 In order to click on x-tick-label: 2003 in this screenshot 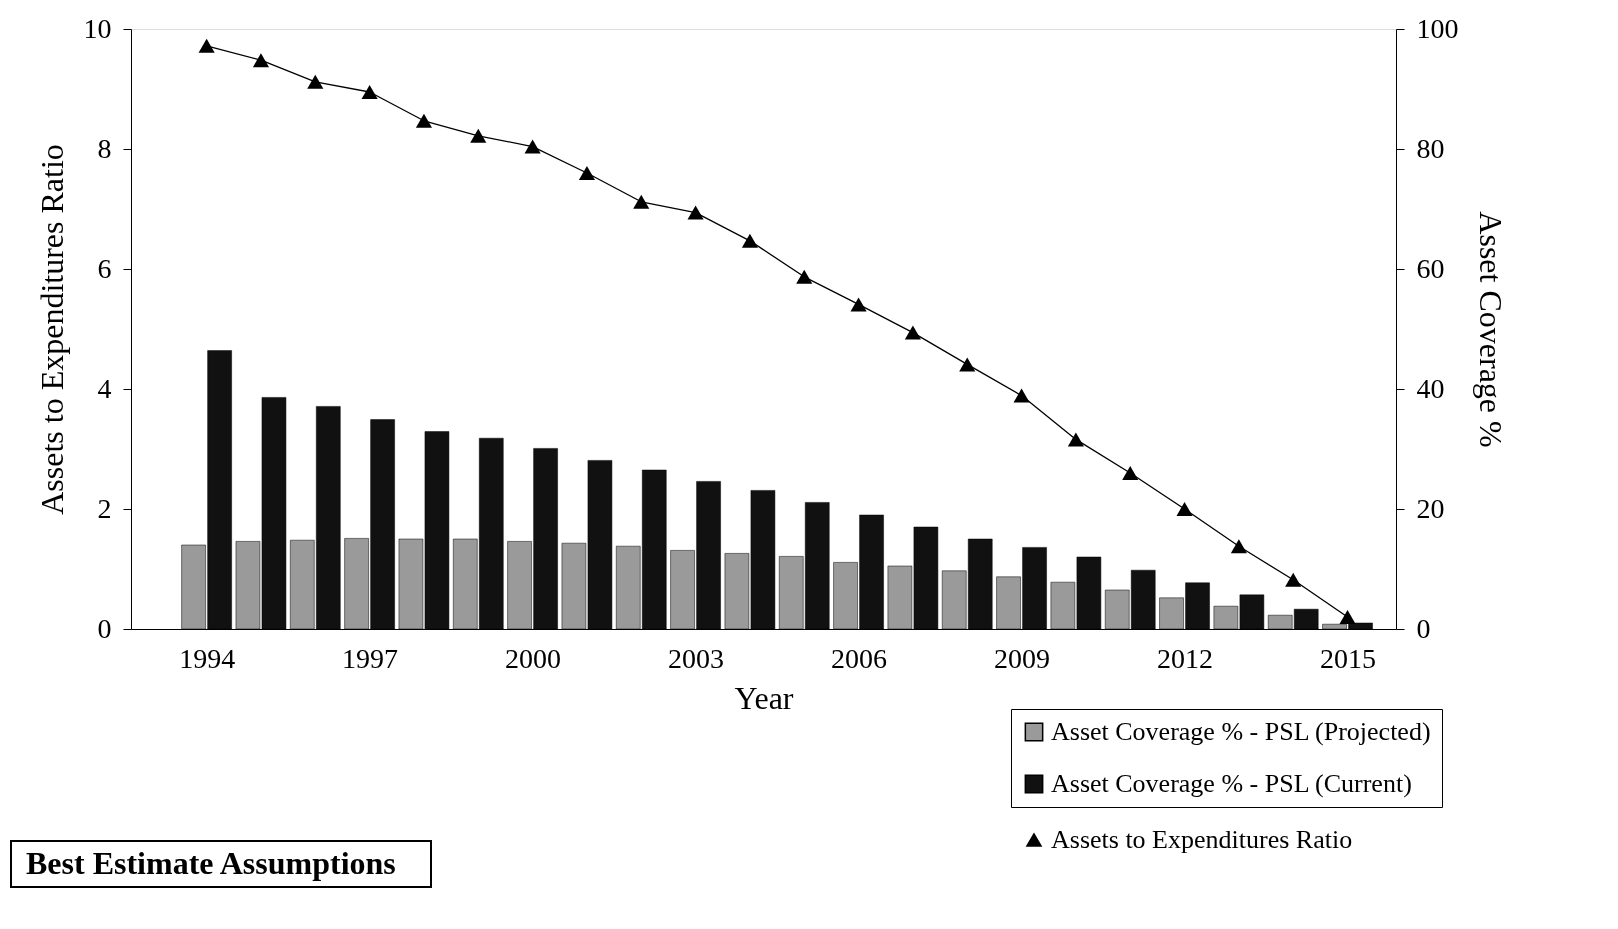, I will do `click(696, 658)`.